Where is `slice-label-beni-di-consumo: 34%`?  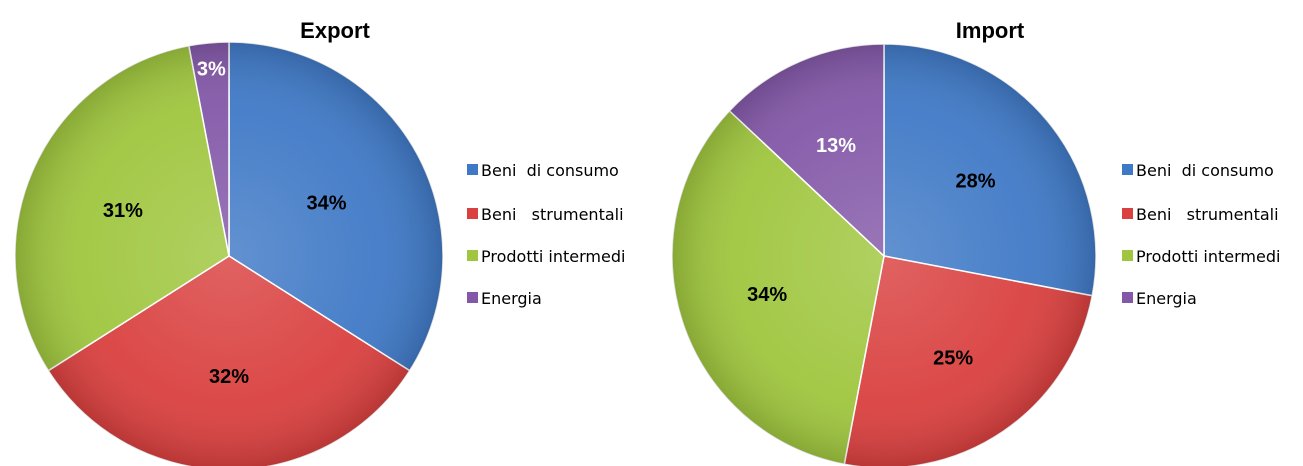 slice-label-beni-di-consumo: 34% is located at coordinates (326, 203).